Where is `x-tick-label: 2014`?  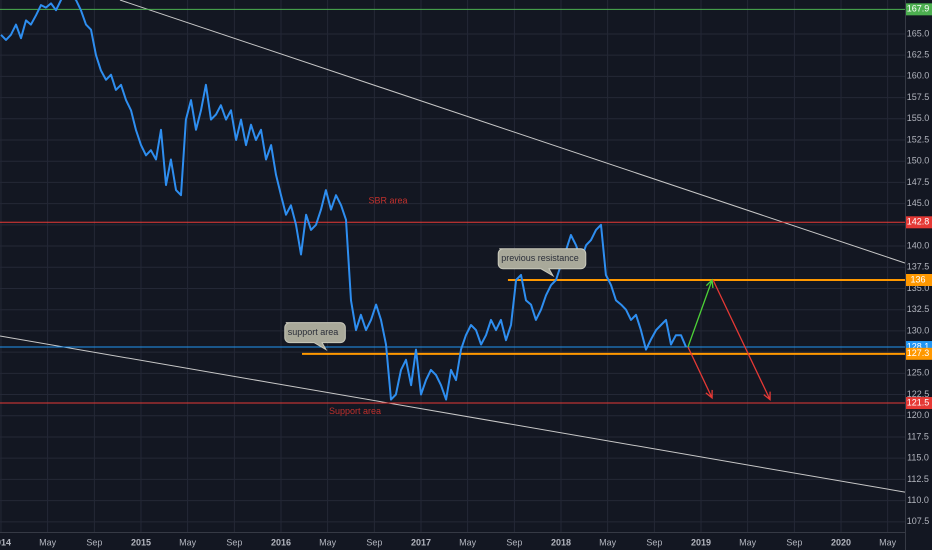 x-tick-label: 2014 is located at coordinates (5, 542).